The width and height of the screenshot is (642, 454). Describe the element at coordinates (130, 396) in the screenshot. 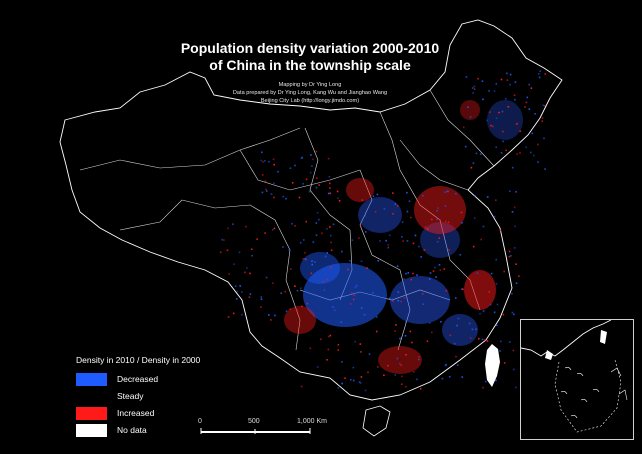

I see `legend-label: Steady` at that location.